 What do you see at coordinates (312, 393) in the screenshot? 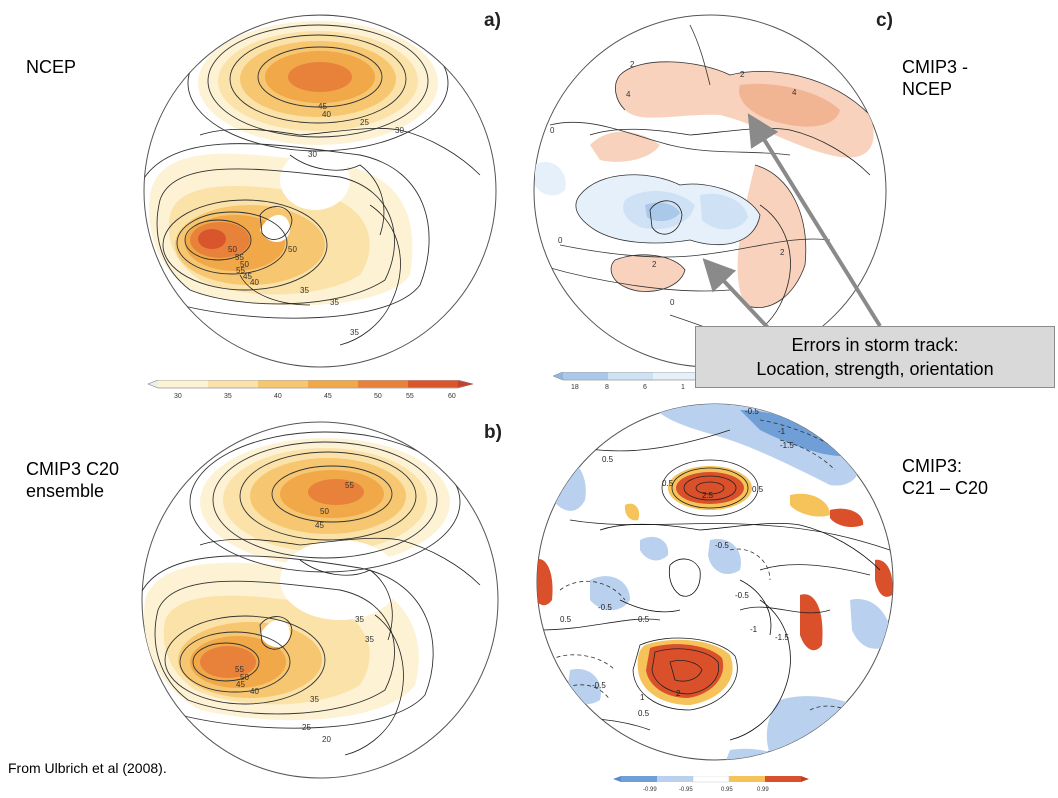
I see `colorbar-ncep: 30 35 40 45 50 55 60` at bounding box center [312, 393].